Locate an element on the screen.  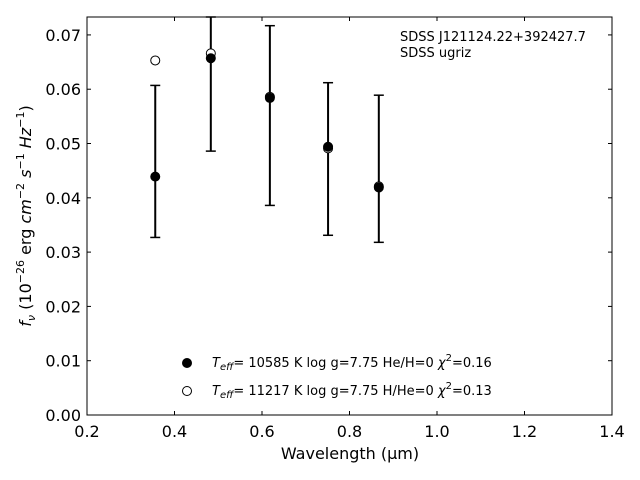
legend-marker-filled is located at coordinates (187, 363).